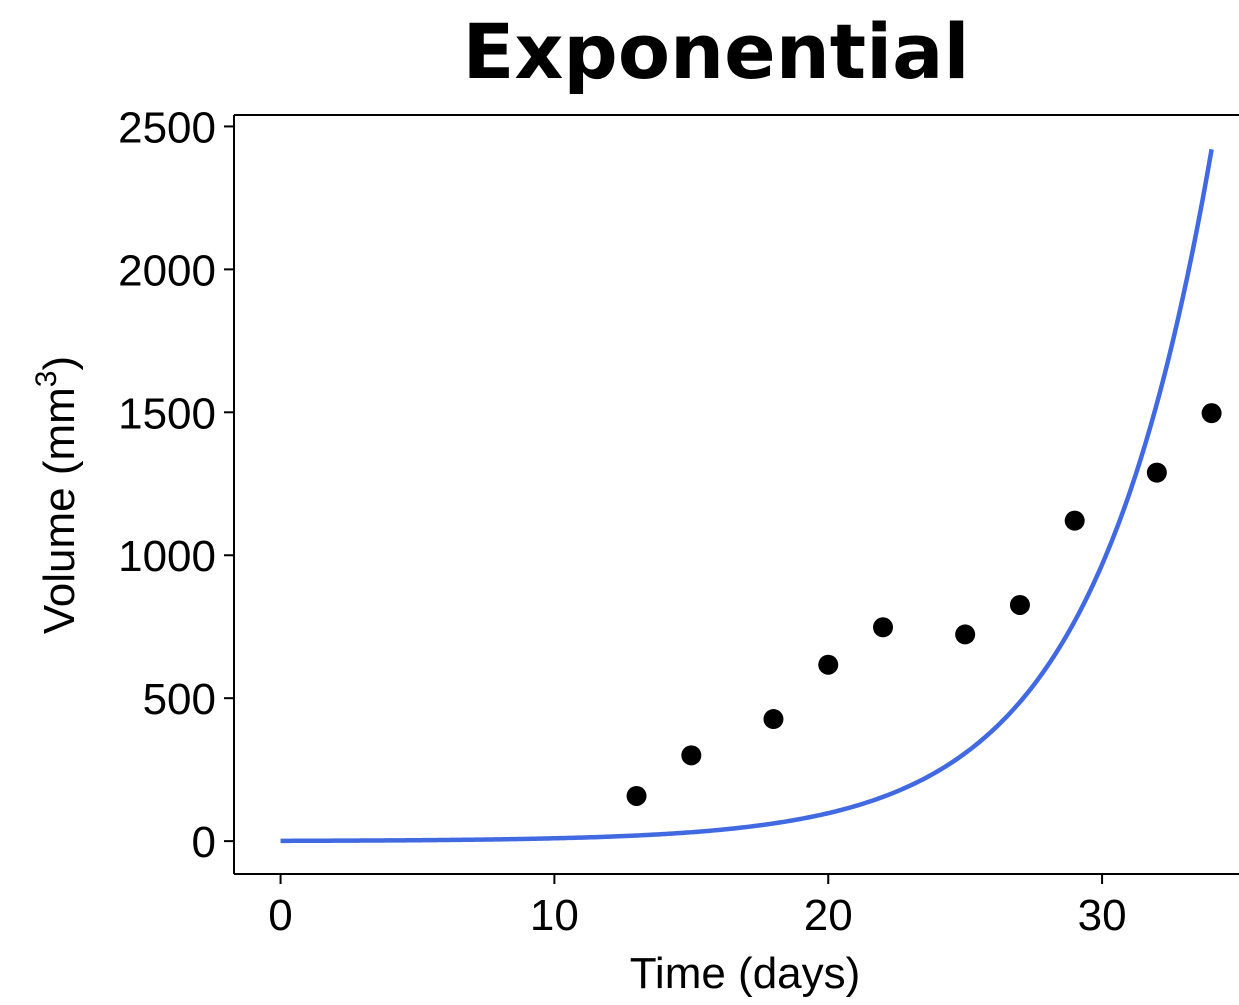 This screenshot has width=1239, height=1005. Describe the element at coordinates (179, 699) in the screenshot. I see `y-tick-label: 500` at that location.